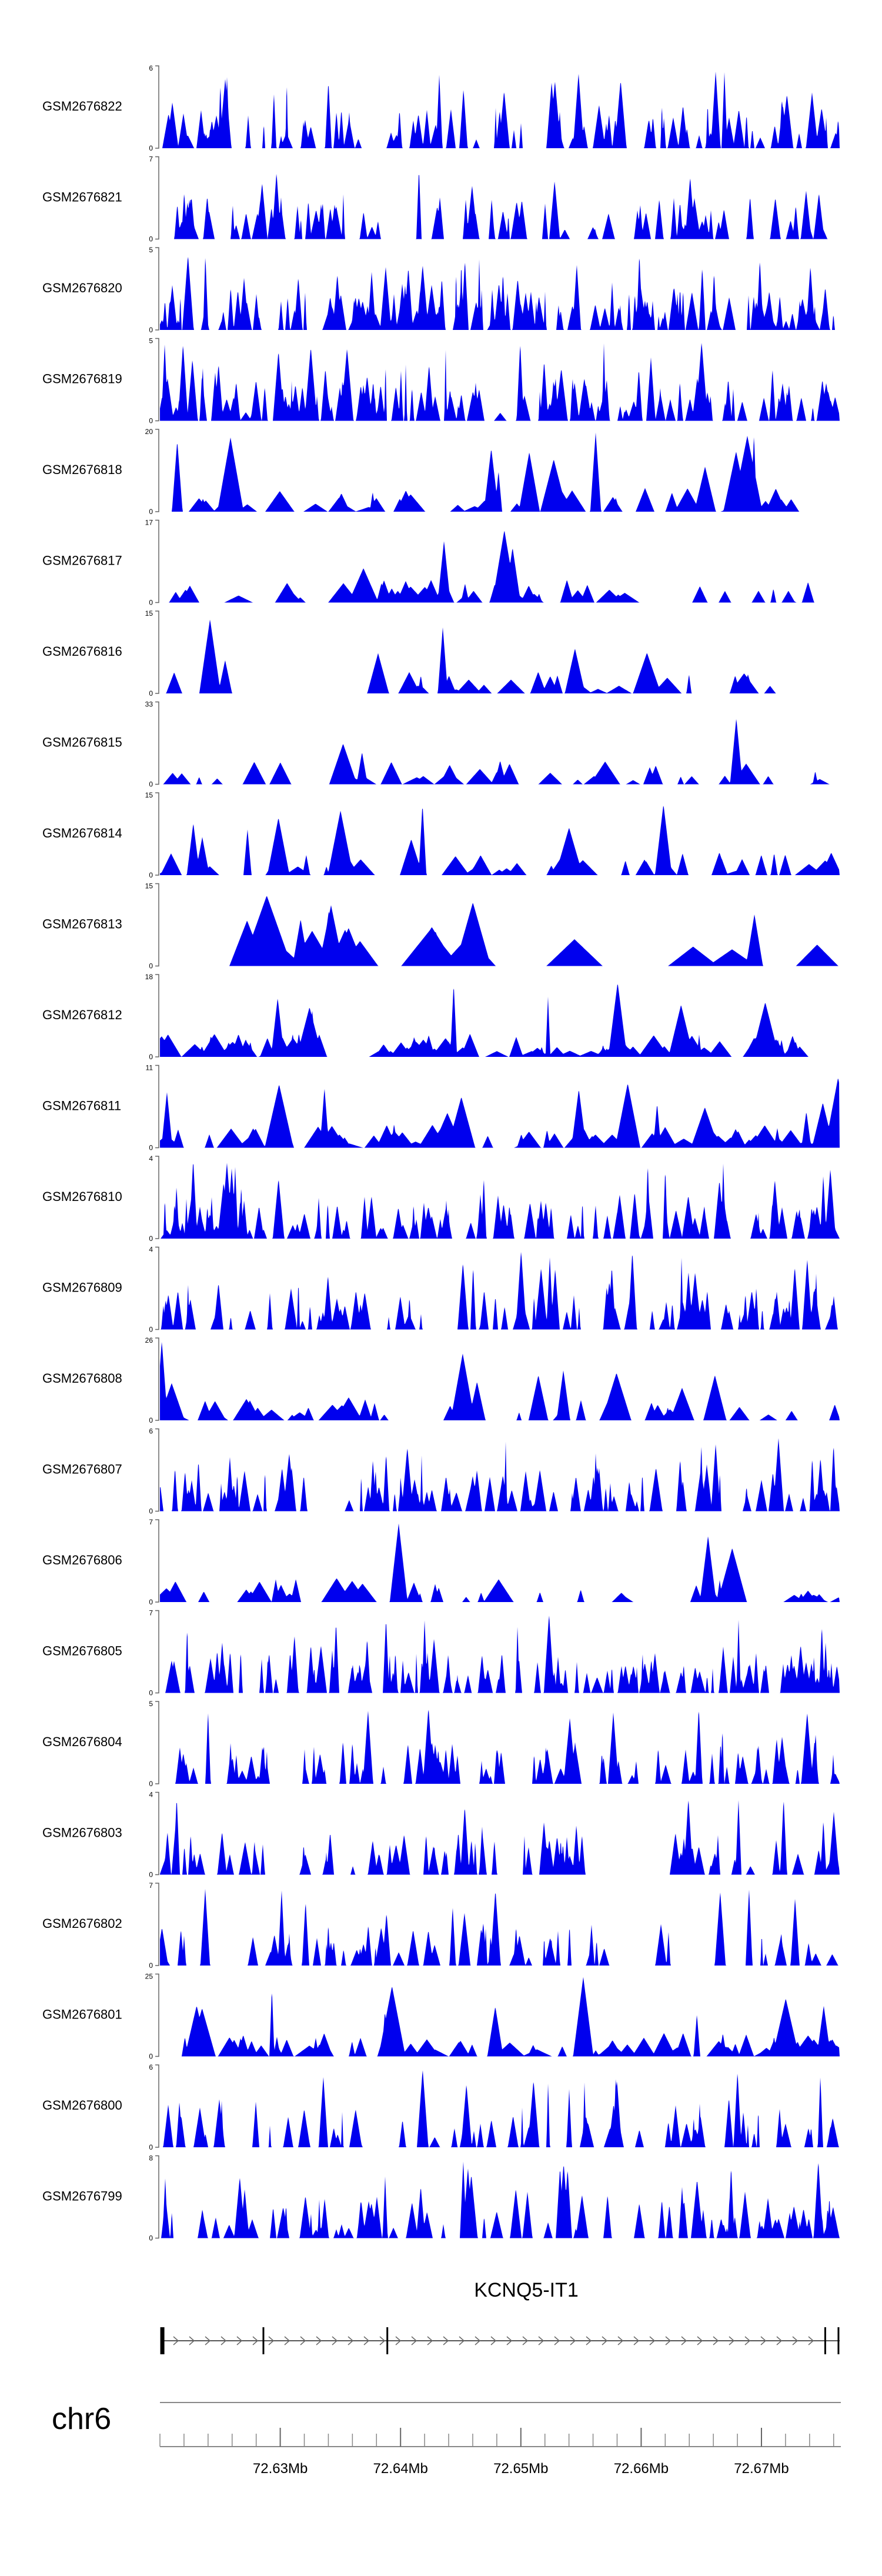 Image resolution: width=882 pixels, height=2576 pixels. I want to click on track-GSM2676817: GSM2676817 17 0, so click(441, 563).